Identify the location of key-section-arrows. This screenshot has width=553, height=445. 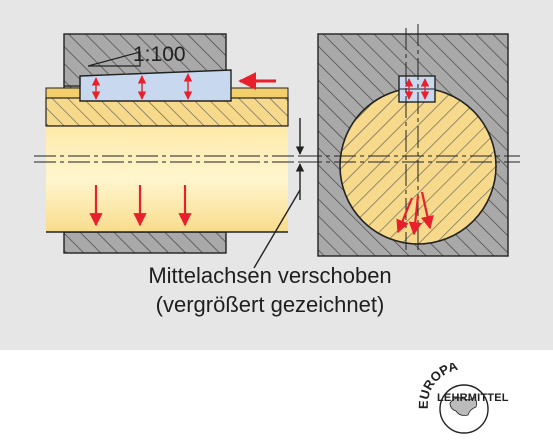
(417, 89).